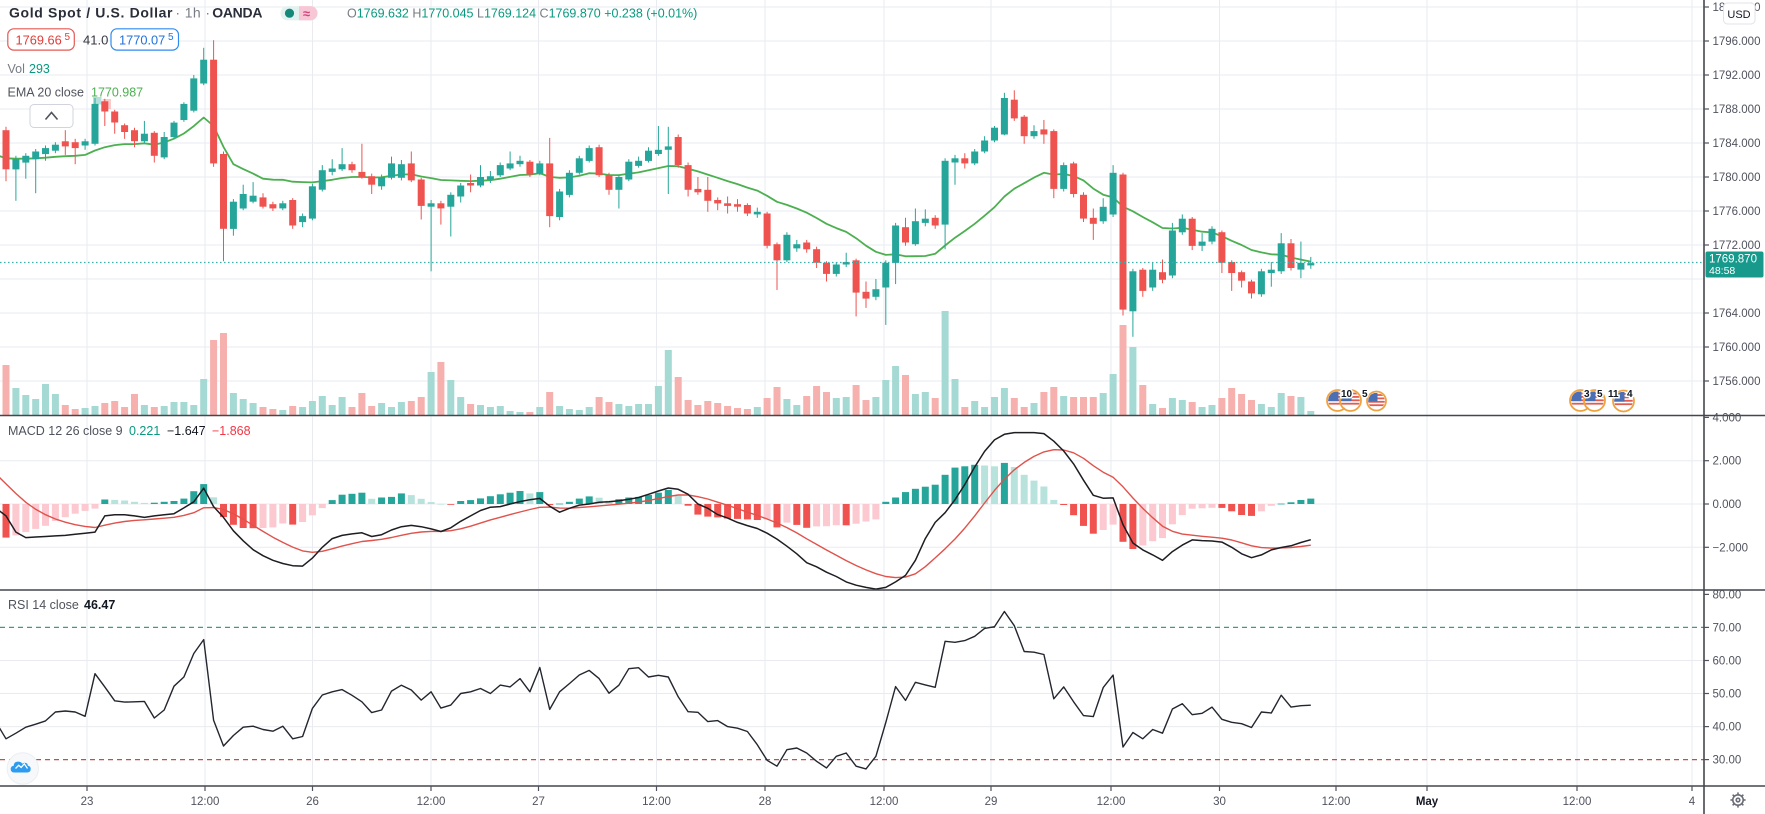  What do you see at coordinates (95, 40) in the screenshot?
I see `svg-text: 41.0` at bounding box center [95, 40].